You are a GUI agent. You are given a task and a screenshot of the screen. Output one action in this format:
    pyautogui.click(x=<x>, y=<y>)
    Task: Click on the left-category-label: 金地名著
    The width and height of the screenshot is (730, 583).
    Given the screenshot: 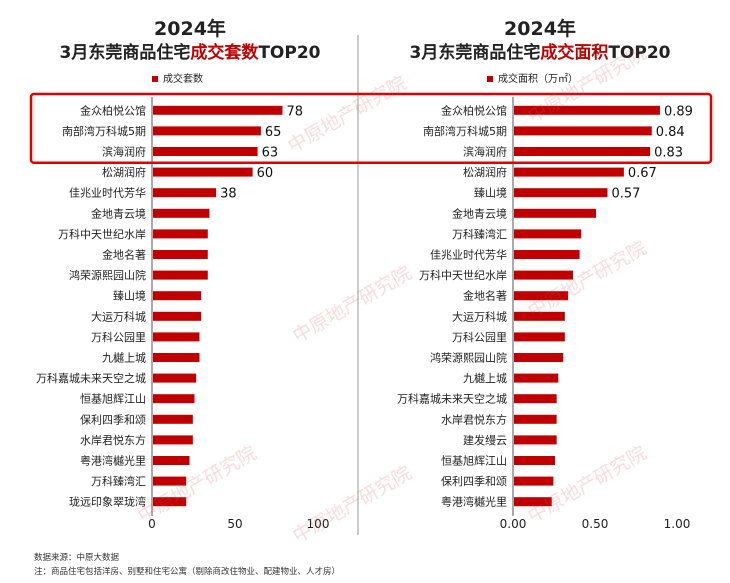 What is the action you would take?
    pyautogui.click(x=124, y=255)
    